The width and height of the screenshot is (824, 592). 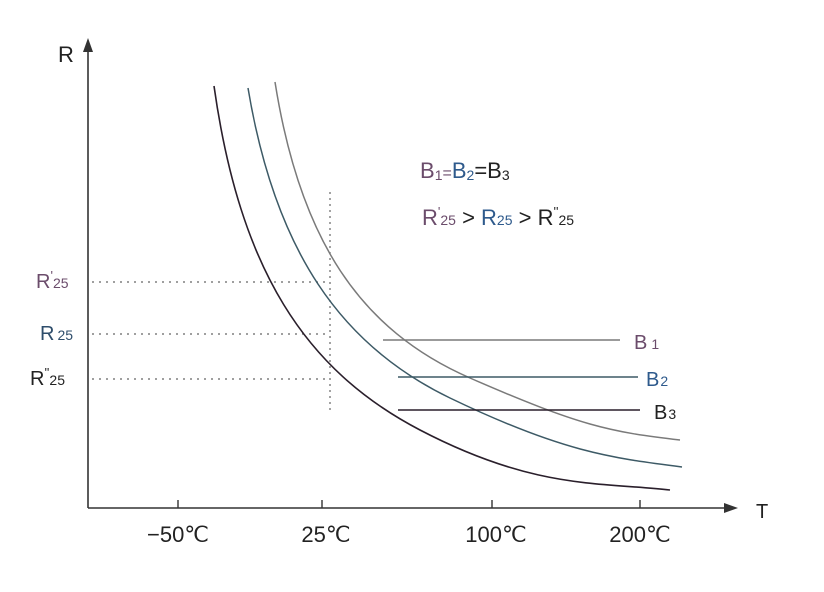 What do you see at coordinates (66, 54) in the screenshot?
I see `y-axis-label: R` at bounding box center [66, 54].